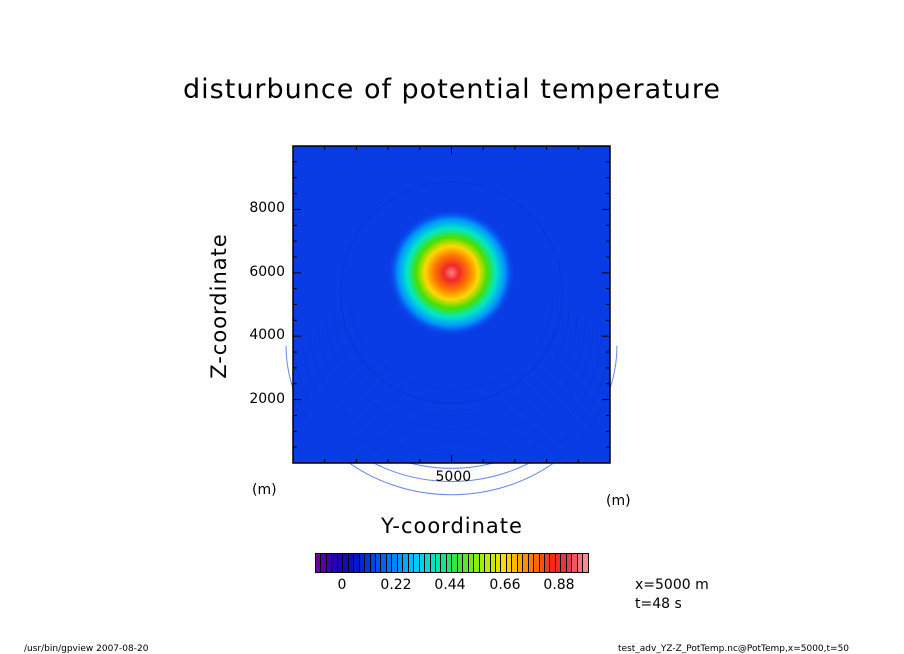  I want to click on y-axis-label: Z-coordinate, so click(219, 306).